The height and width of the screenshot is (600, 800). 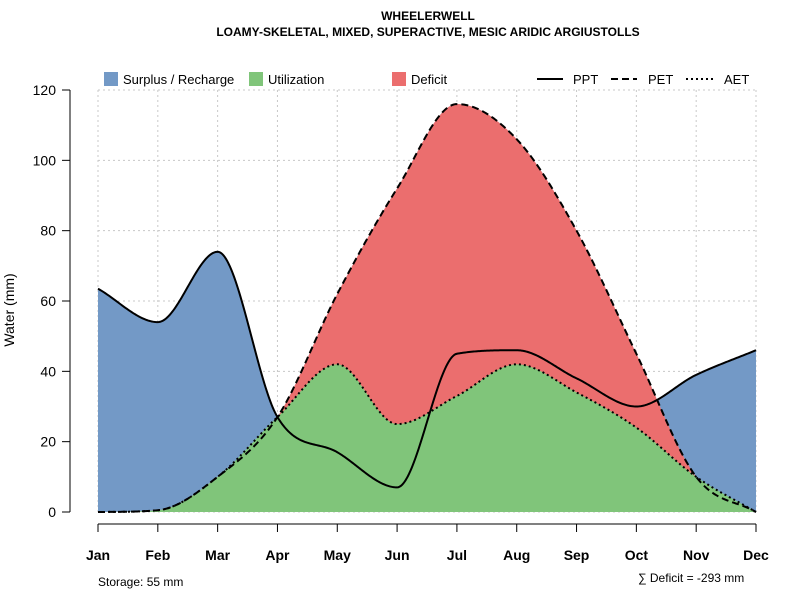 I want to click on legend-label-aet: AET, so click(x=736, y=79).